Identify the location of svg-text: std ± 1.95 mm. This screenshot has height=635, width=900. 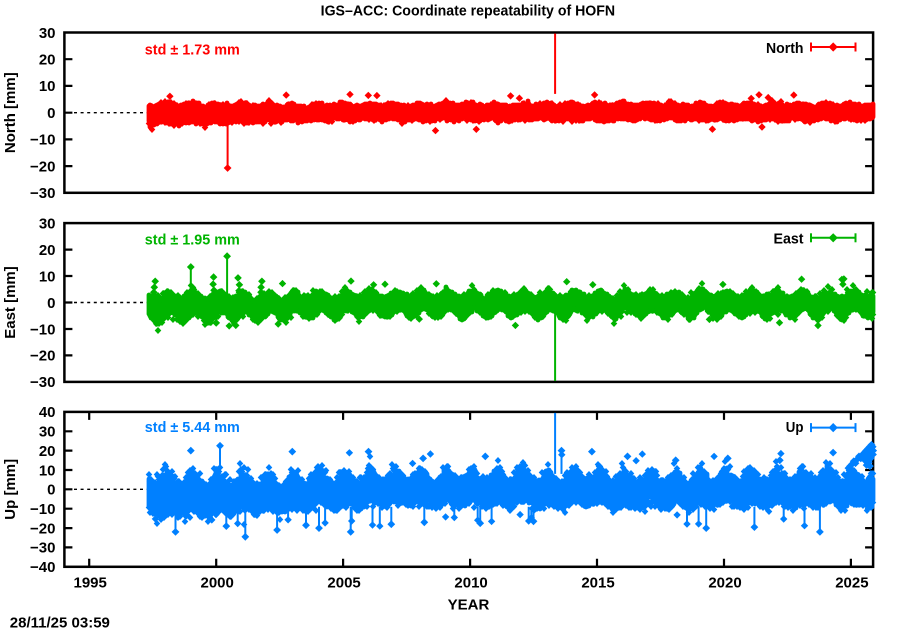
(192, 240).